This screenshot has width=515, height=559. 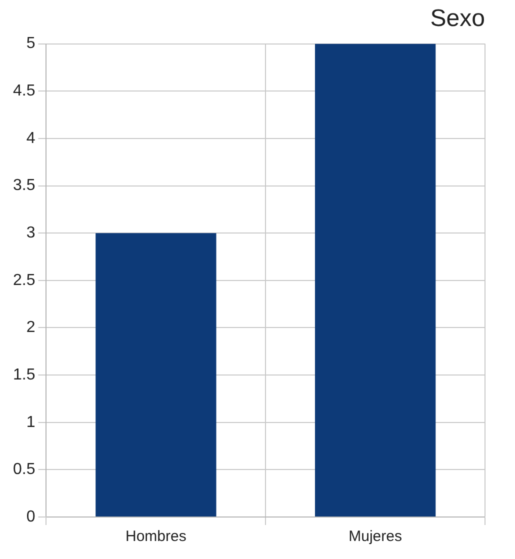 What do you see at coordinates (31, 422) in the screenshot?
I see `y-tick-label: 1` at bounding box center [31, 422].